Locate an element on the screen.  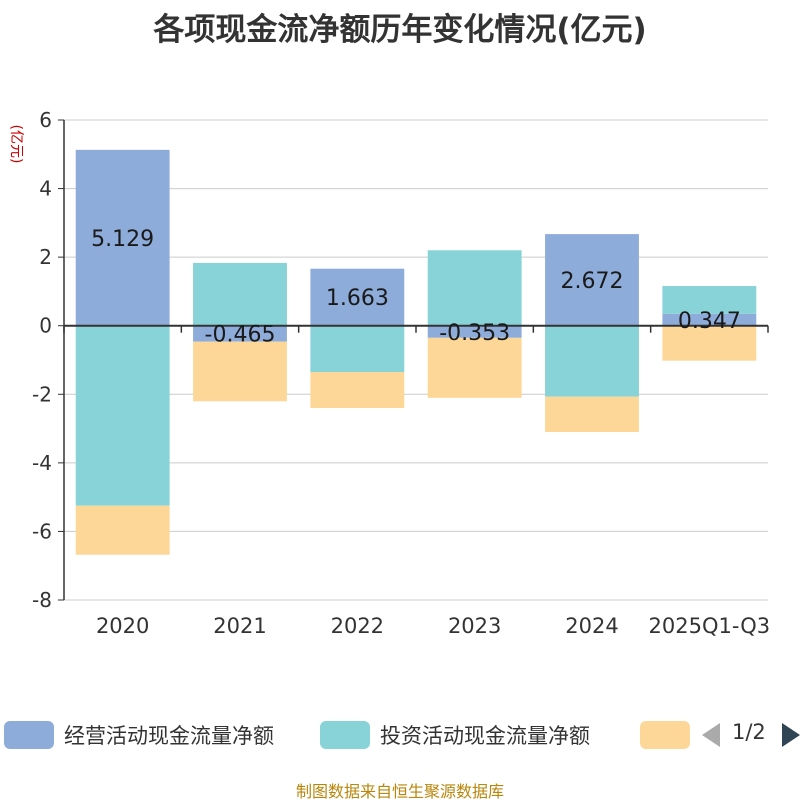
x-tick-label: 2022 is located at coordinates (357, 626).